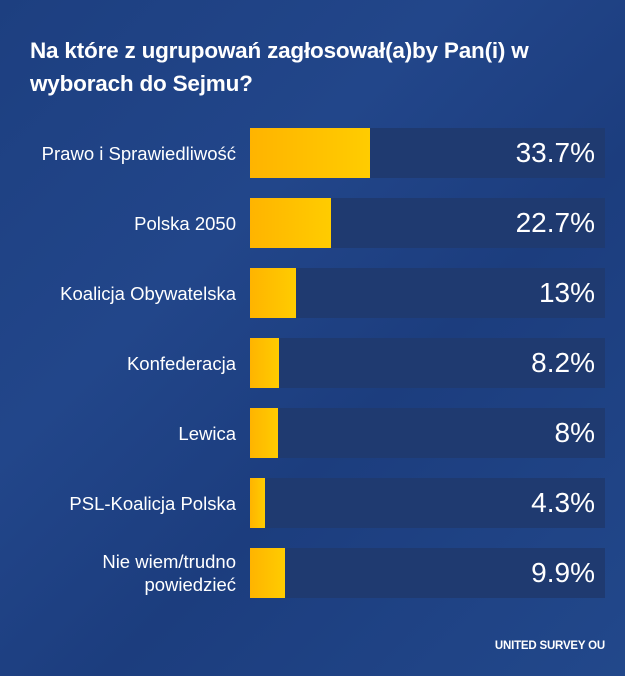 The image size is (625, 676). What do you see at coordinates (185, 223) in the screenshot?
I see `bar-label: Polska 2050` at bounding box center [185, 223].